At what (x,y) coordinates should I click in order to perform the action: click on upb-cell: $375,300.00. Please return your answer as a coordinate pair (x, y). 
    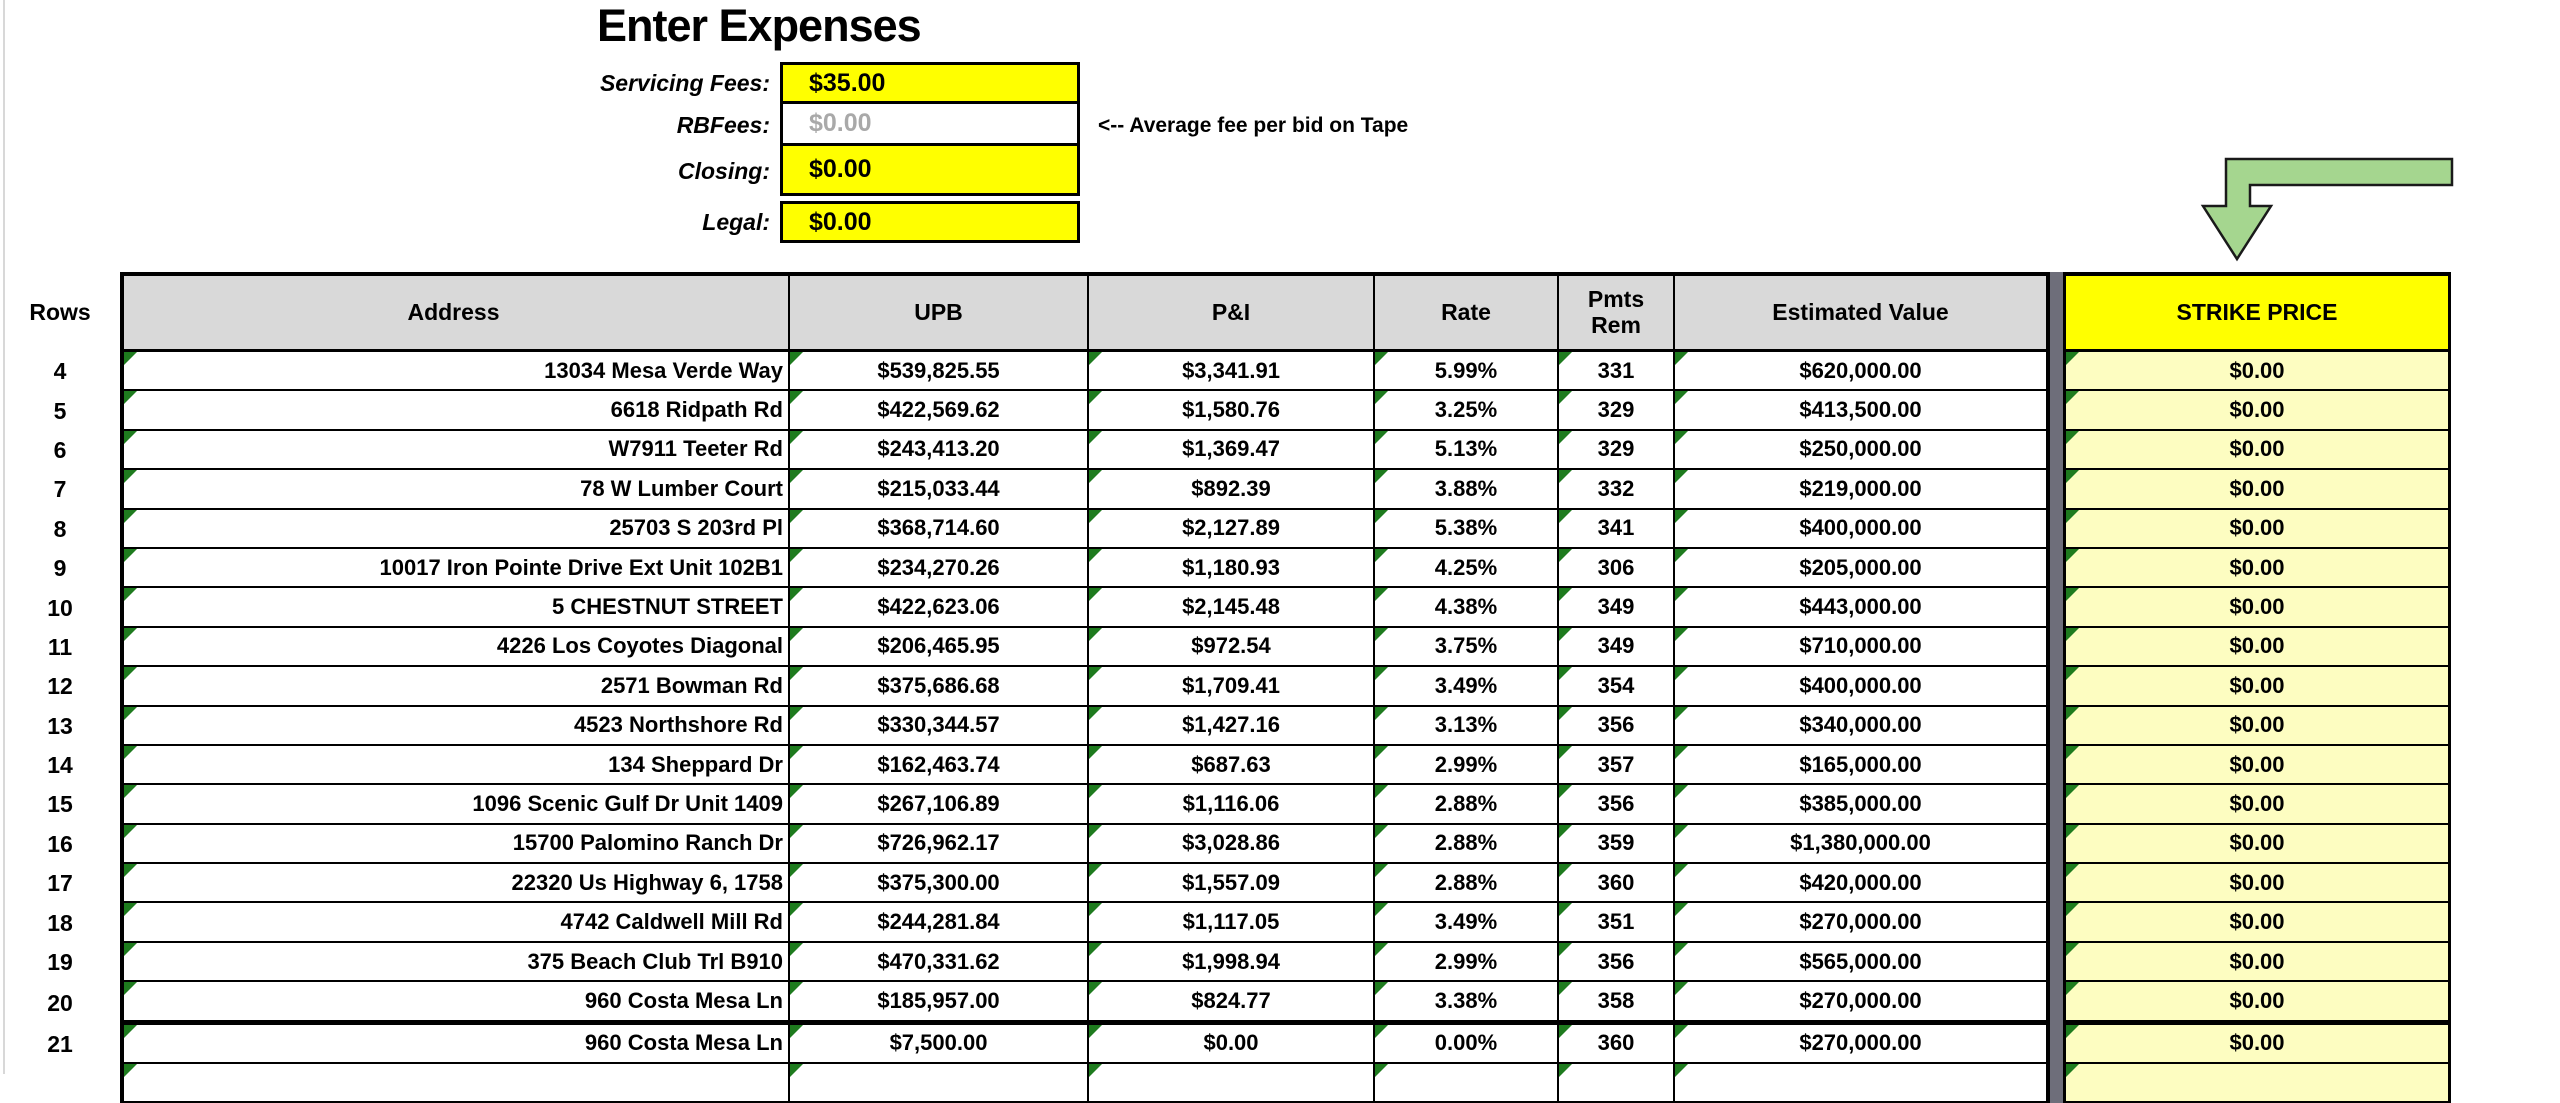
    Looking at the image, I should click on (939, 884).